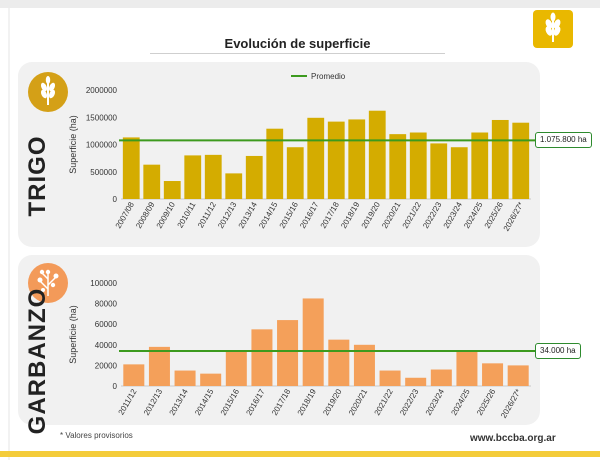  I want to click on x-tick-label: 2014/15, so click(204, 402).